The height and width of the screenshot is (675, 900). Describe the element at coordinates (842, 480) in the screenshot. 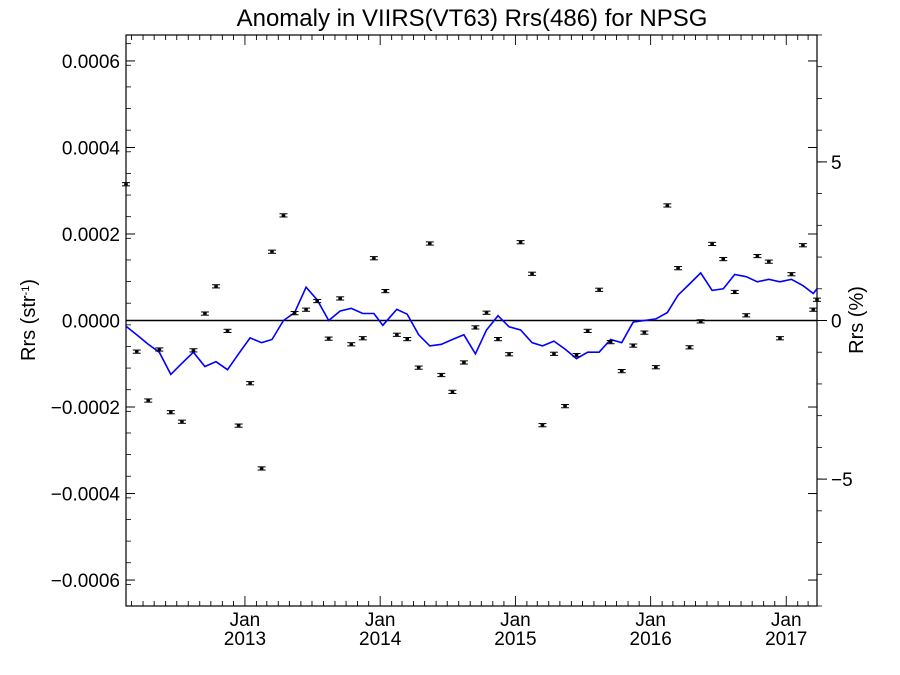

I see `y2-tick-label: −5` at that location.